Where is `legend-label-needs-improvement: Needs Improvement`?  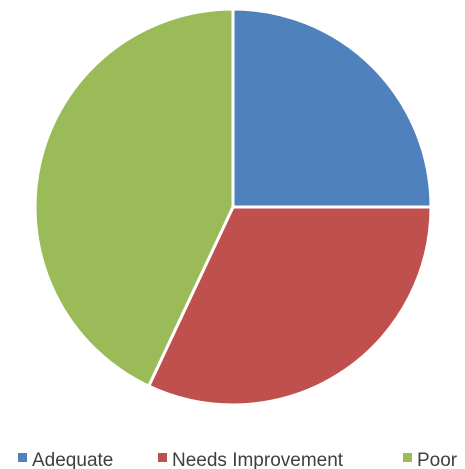
legend-label-needs-improvement: Needs Improvement is located at coordinates (258, 459).